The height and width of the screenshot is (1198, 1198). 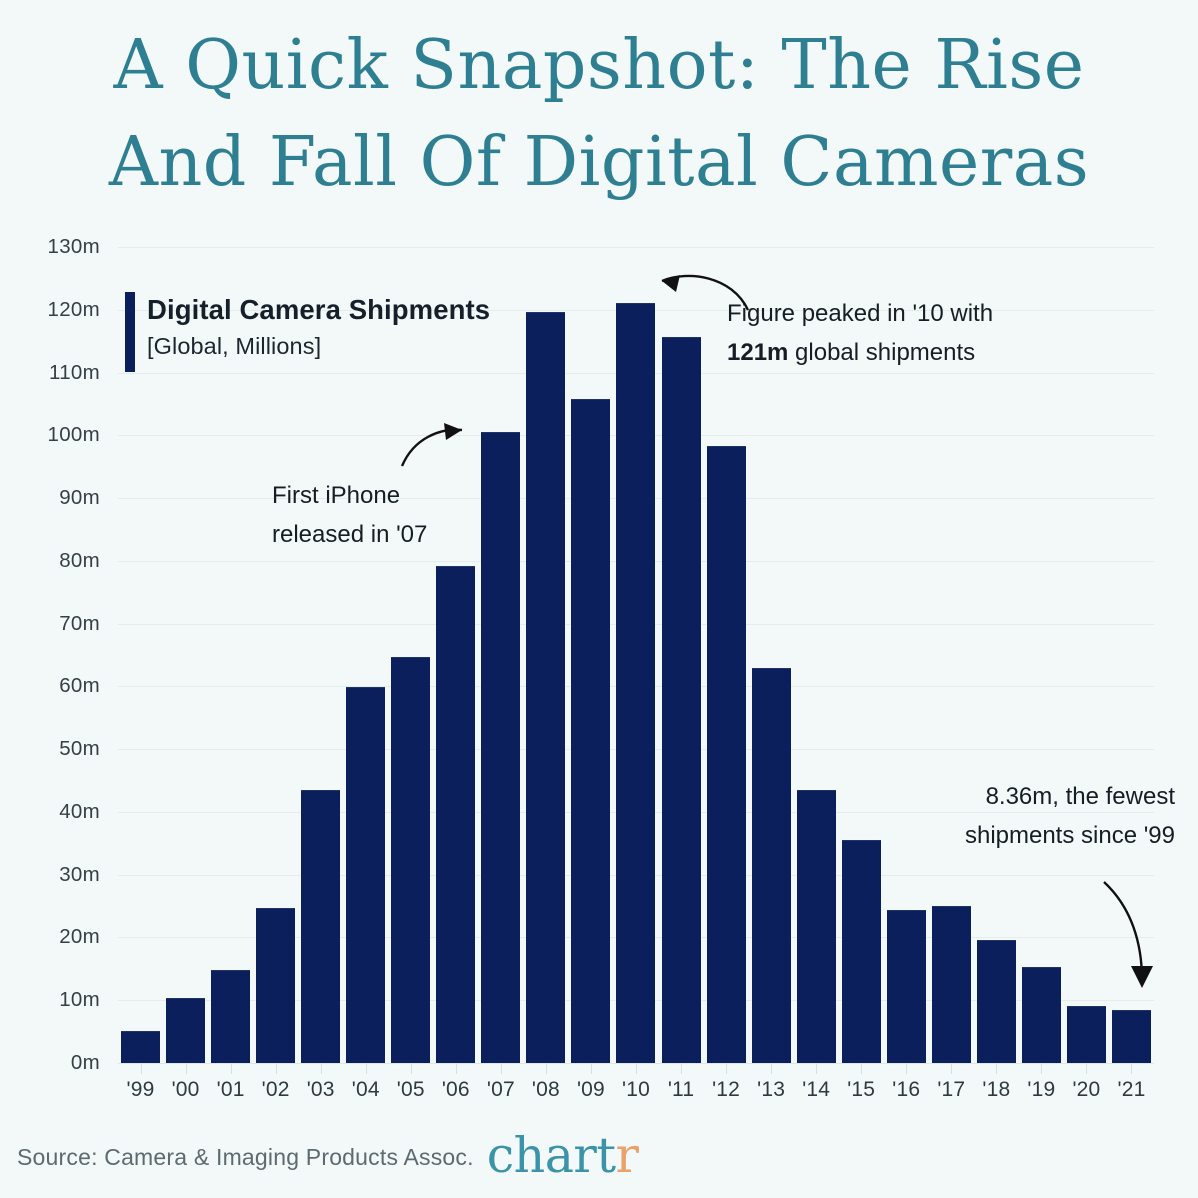 I want to click on x-axis-tick-label: '19, so click(x=1041, y=1089).